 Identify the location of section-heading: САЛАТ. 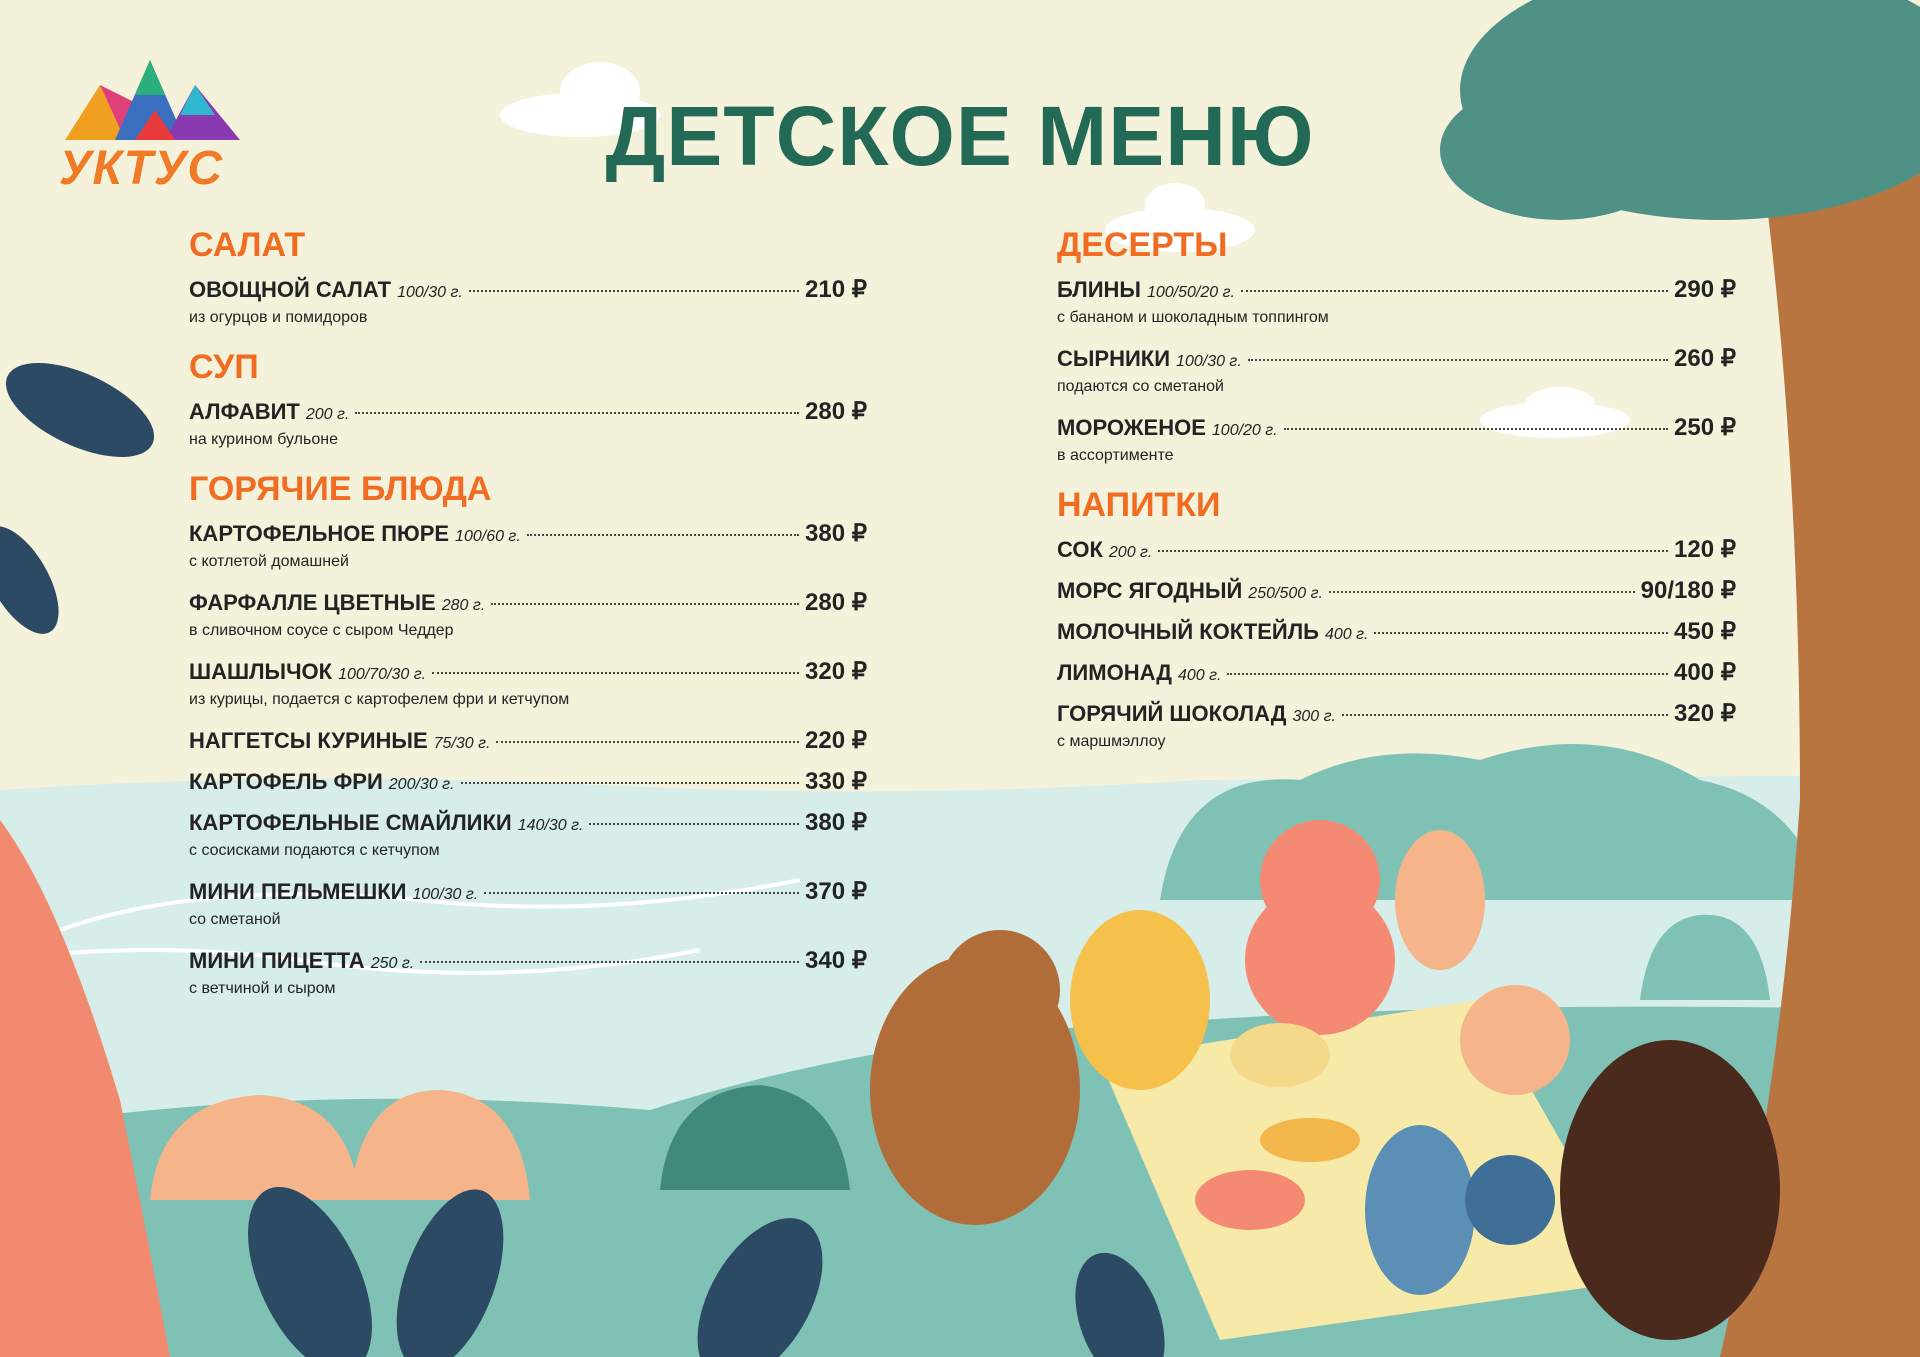
(247, 245).